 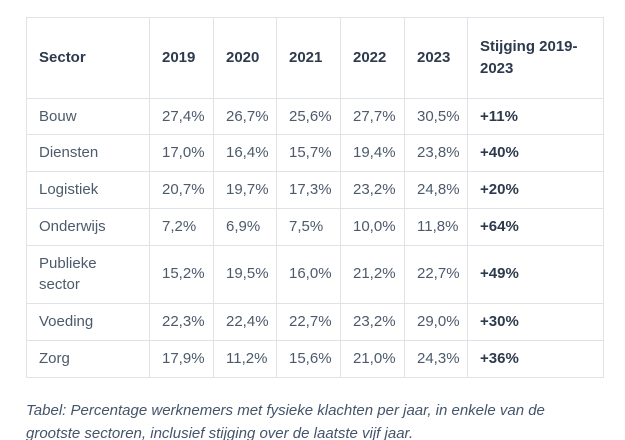 I want to click on column-header-2019: 2019, so click(x=181, y=58).